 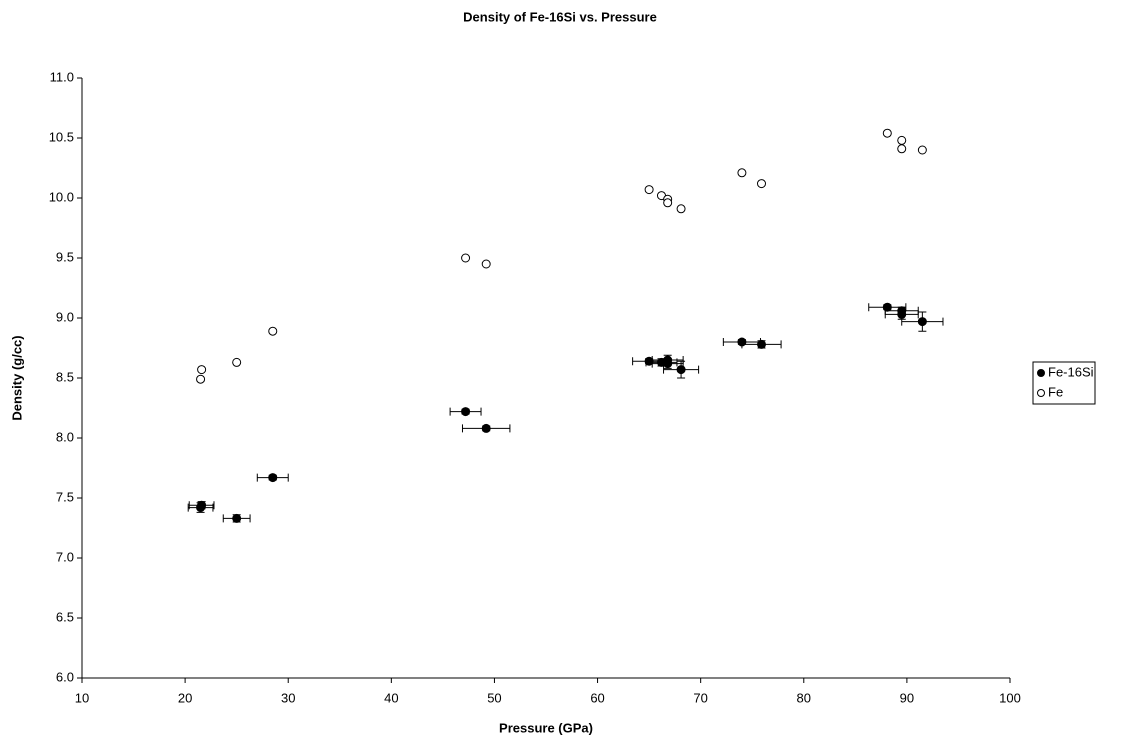 What do you see at coordinates (65, 556) in the screenshot?
I see `y-tick-label: 7.0` at bounding box center [65, 556].